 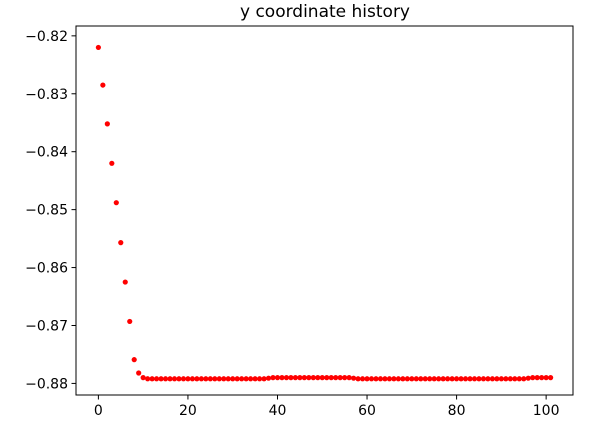 I want to click on y-tick-label: −0.88, so click(x=46, y=384).